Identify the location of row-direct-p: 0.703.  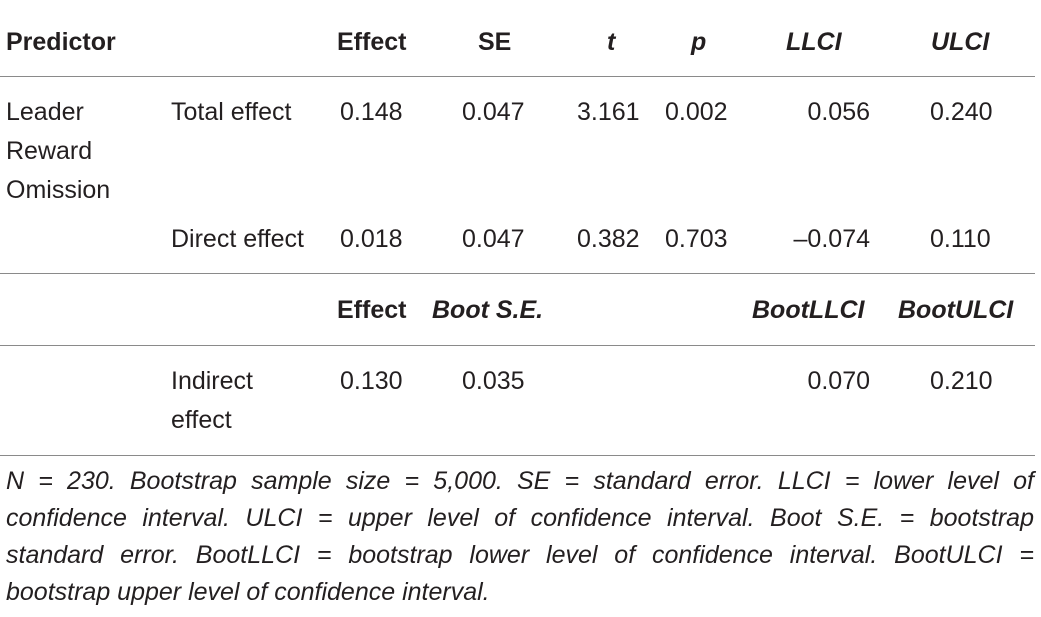
(696, 239).